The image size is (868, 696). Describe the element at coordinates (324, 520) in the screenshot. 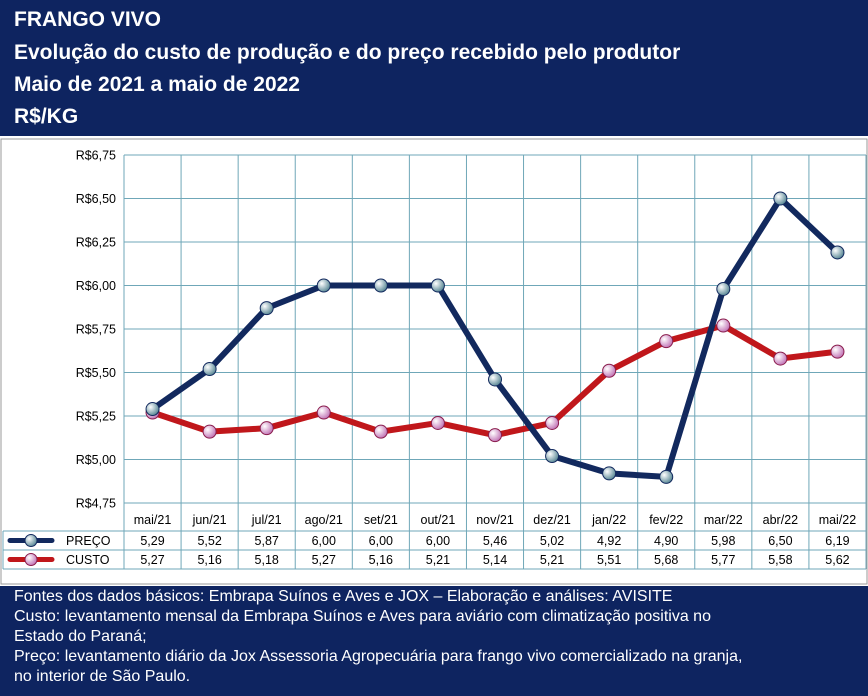

I see `x-tick-label: ago/21` at that location.